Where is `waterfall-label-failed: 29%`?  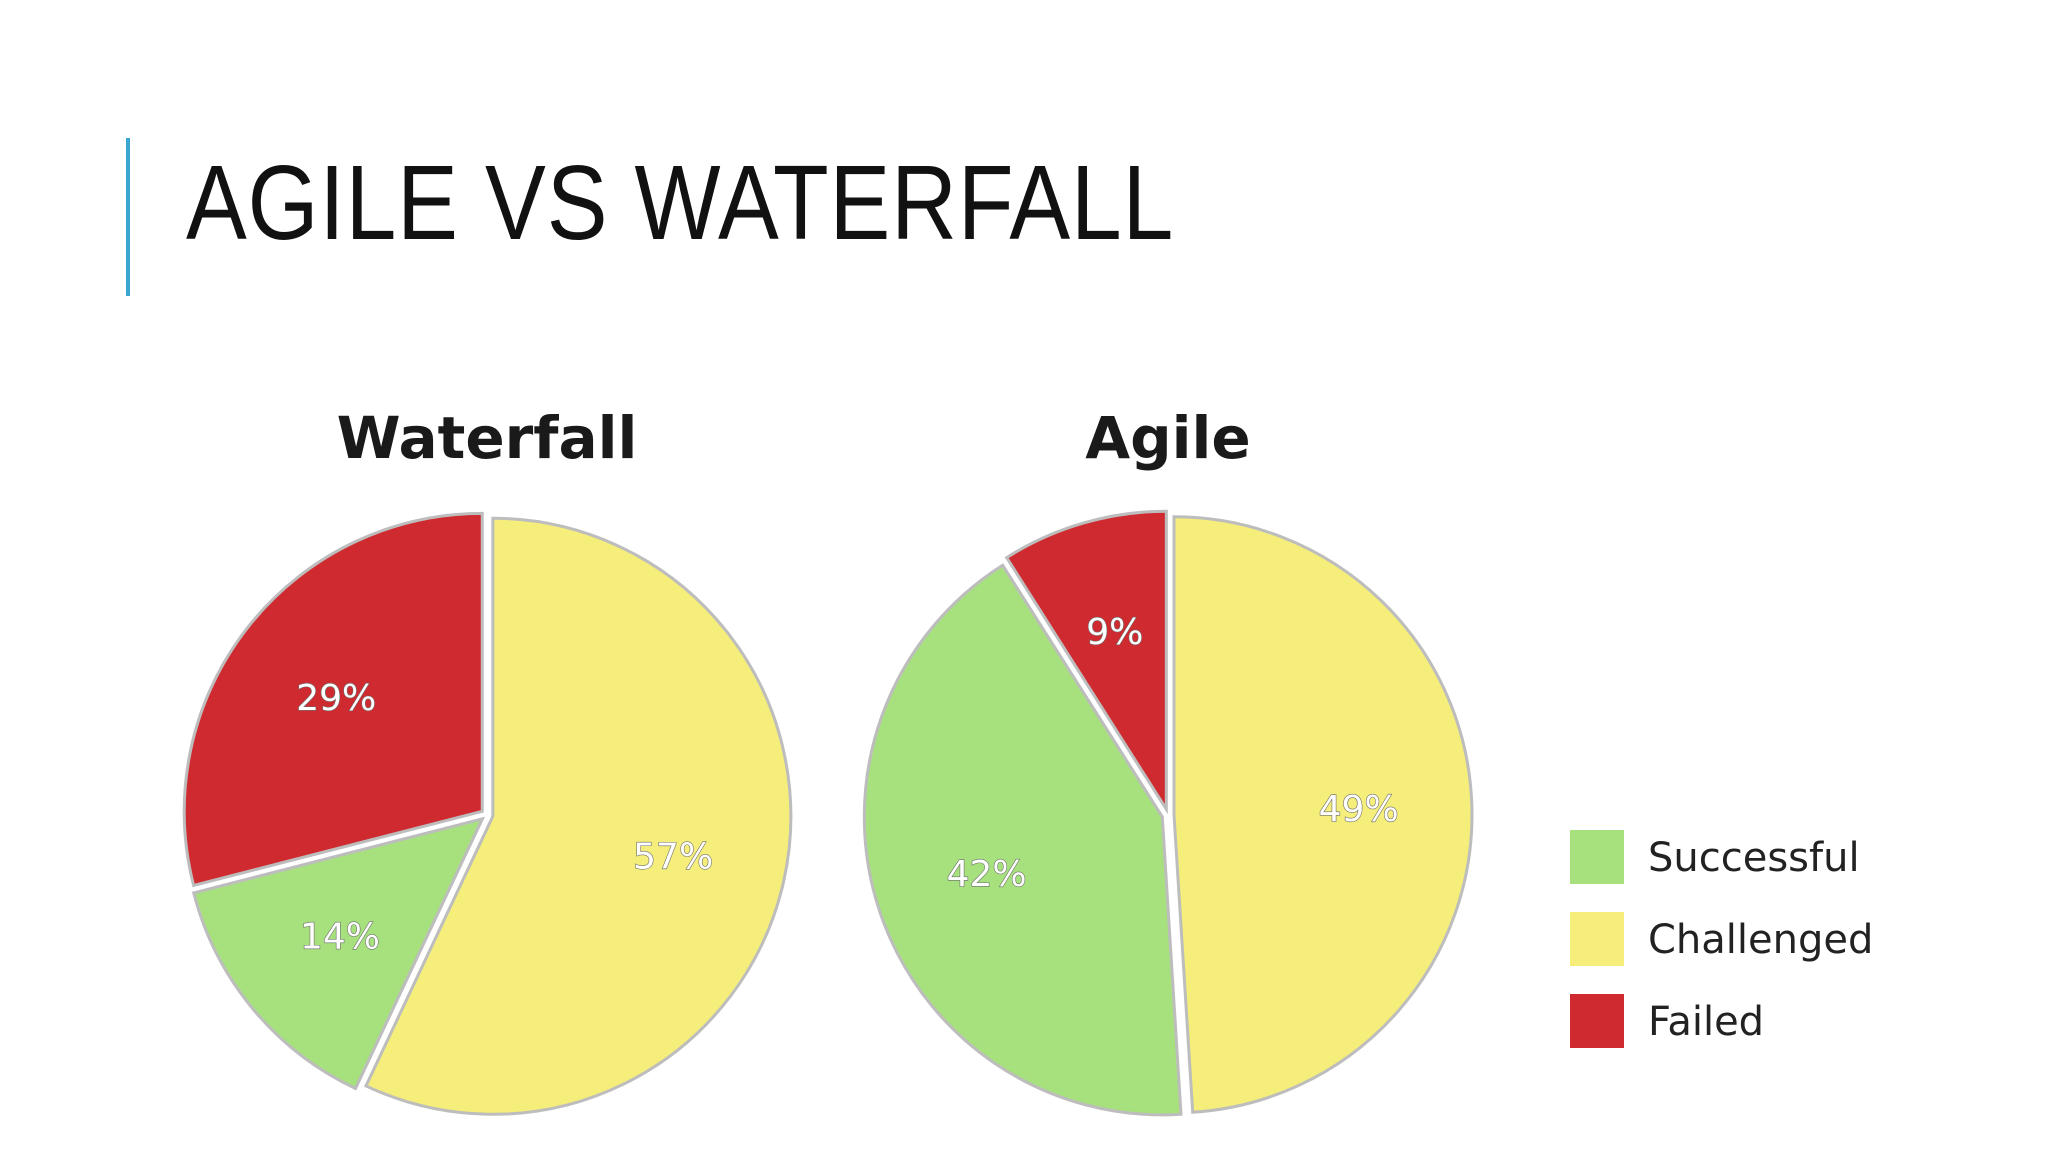 waterfall-label-failed: 29% is located at coordinates (336, 698).